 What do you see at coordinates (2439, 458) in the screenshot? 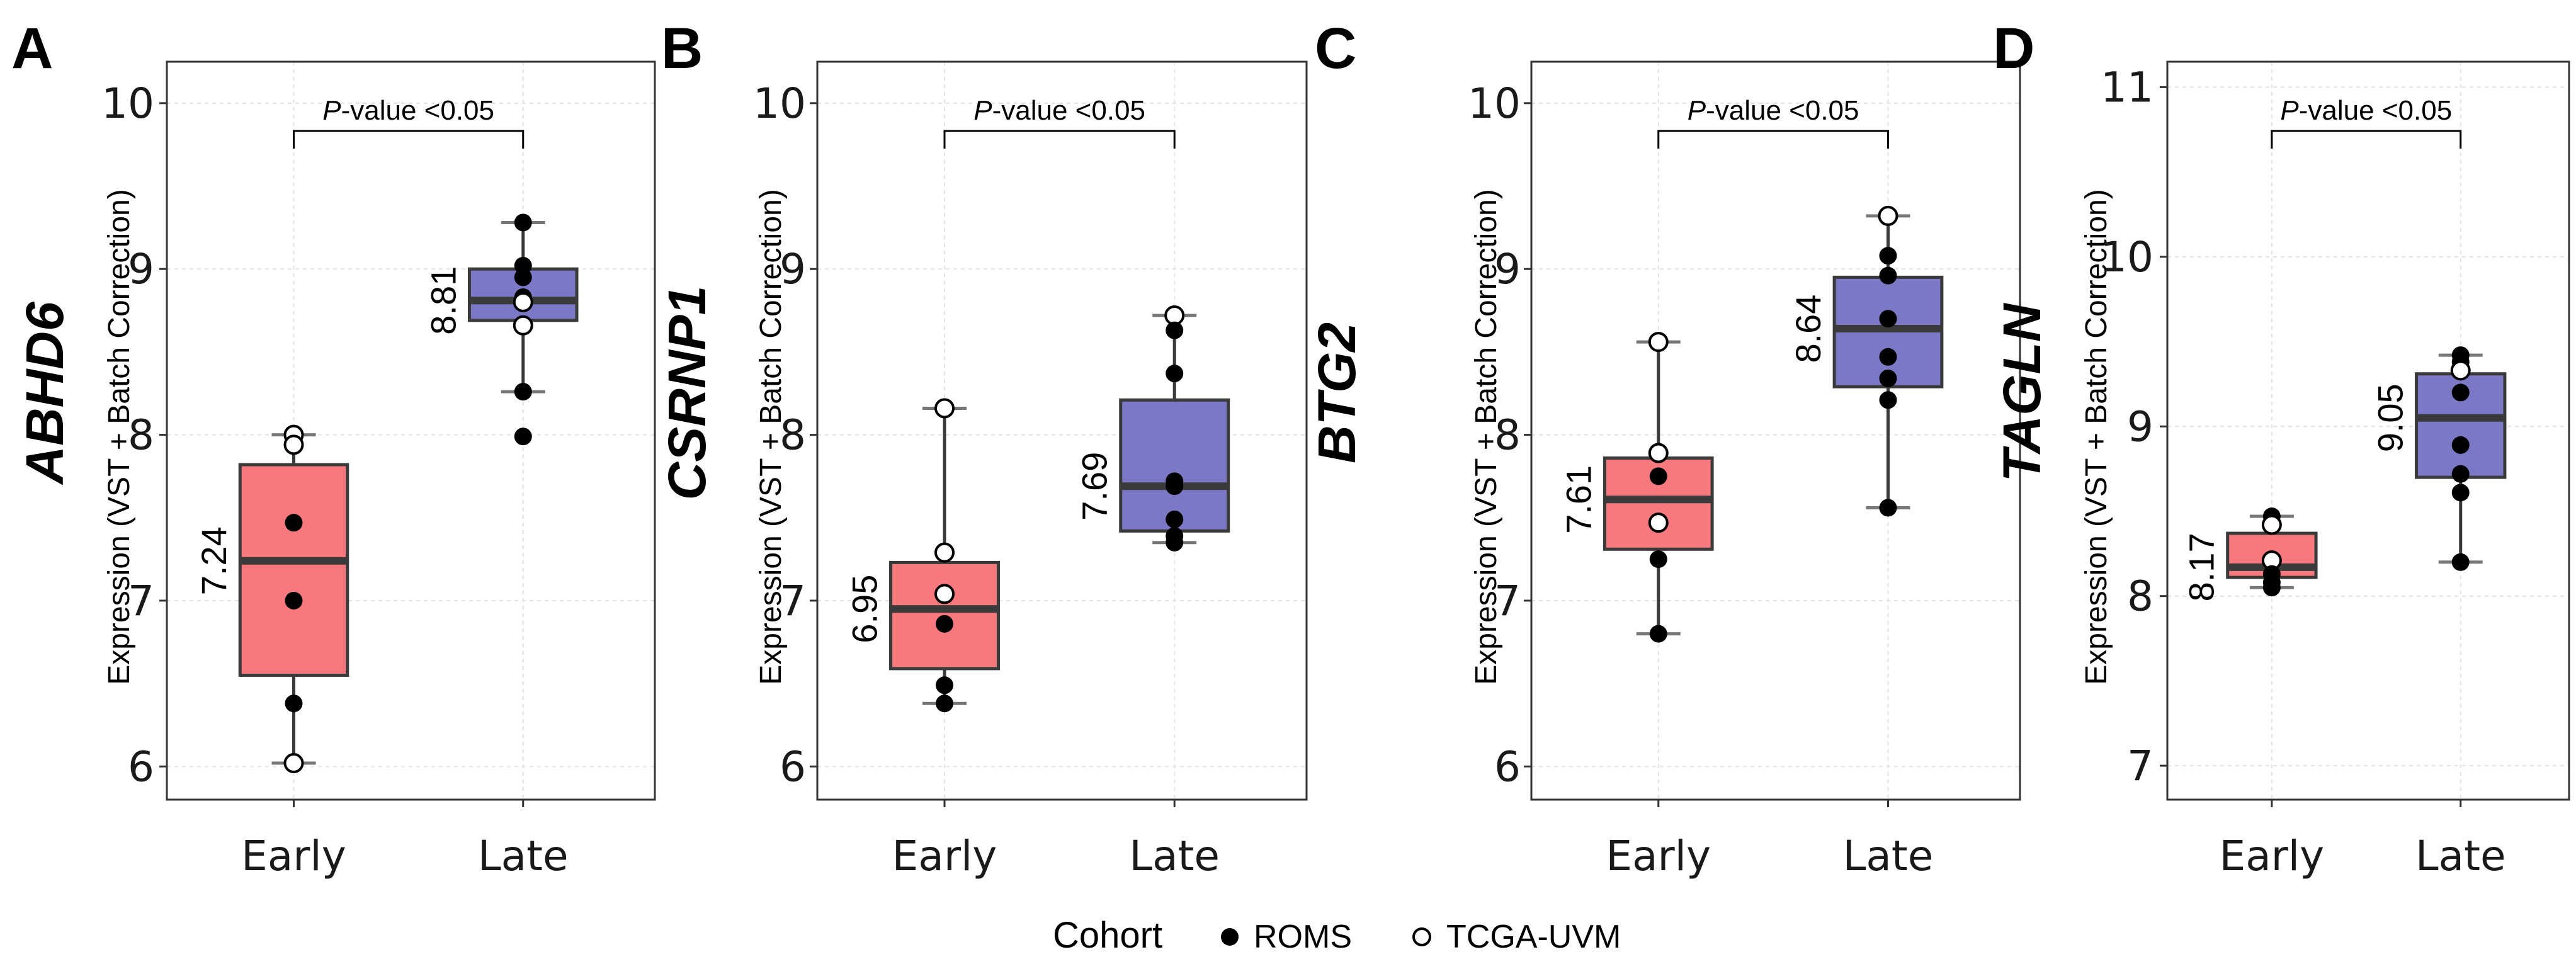
I see `box-group-late: 9.05` at bounding box center [2439, 458].